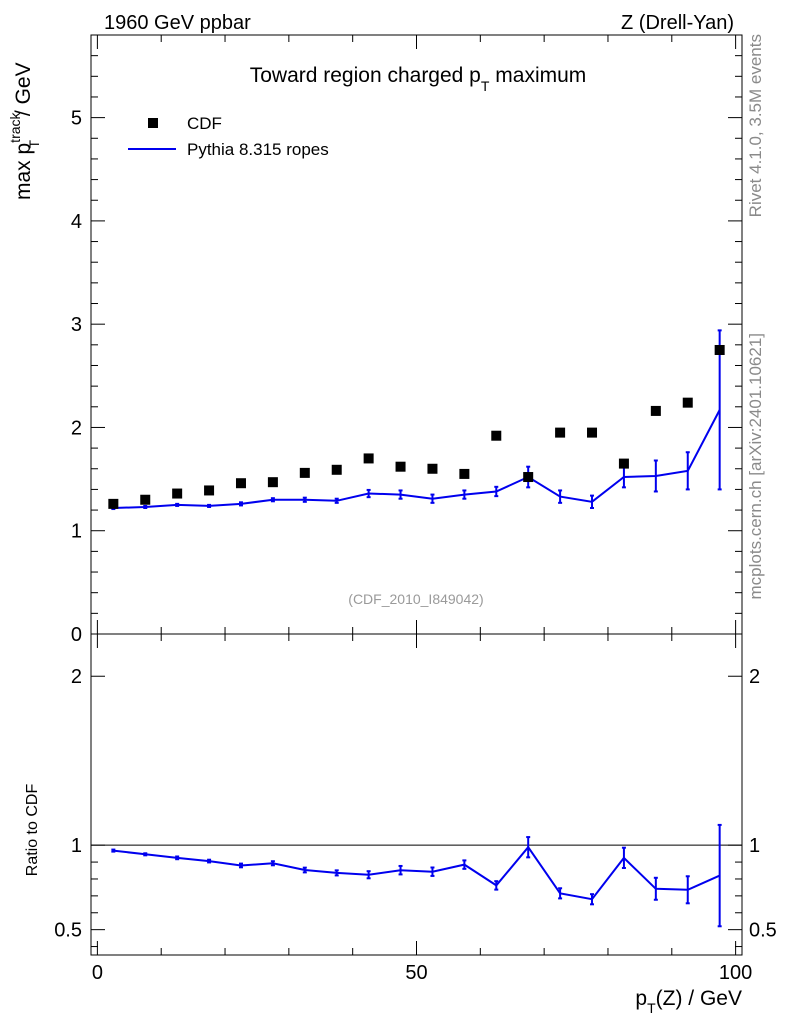 The height and width of the screenshot is (1024, 786). Describe the element at coordinates (537, 75) in the screenshot. I see `main-title-suffix: maximum` at that location.